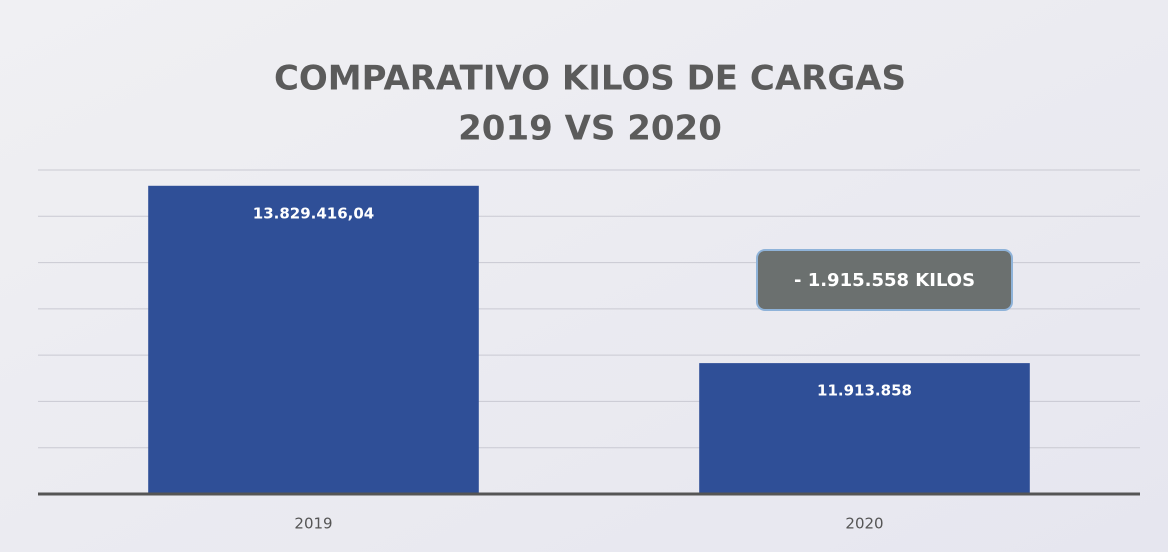 Image resolution: width=1168 pixels, height=552 pixels. I want to click on chart-title: COMPARATIVO KILOS DE CARGAS, so click(590, 79).